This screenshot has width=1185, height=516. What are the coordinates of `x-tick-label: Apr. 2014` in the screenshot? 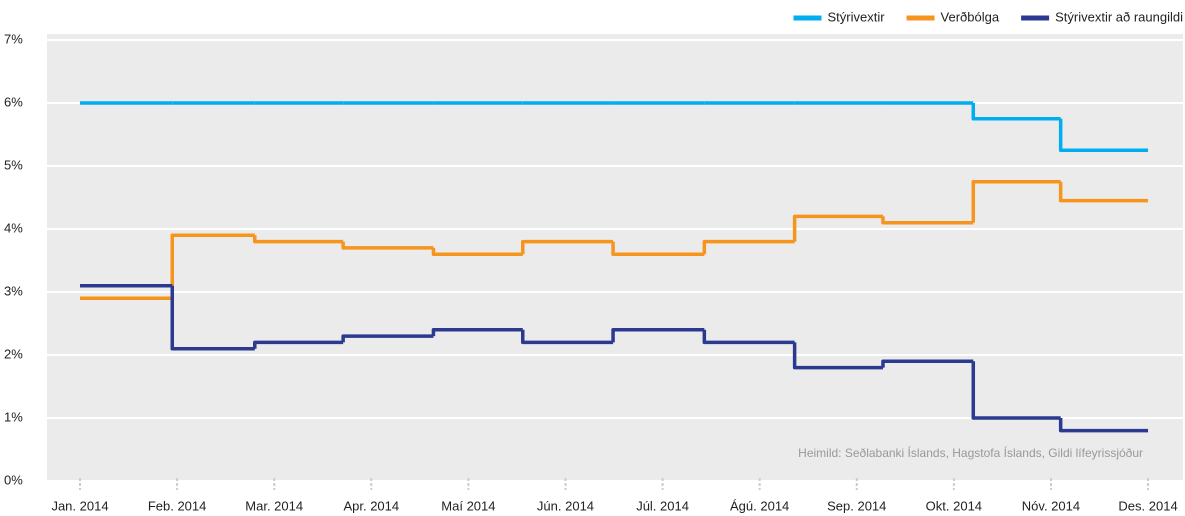 It's located at (371, 505).